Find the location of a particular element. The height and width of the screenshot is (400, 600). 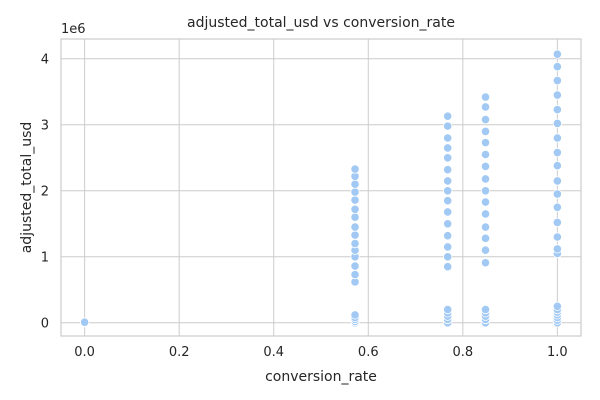

y-tick-label: 0 is located at coordinates (45, 323).